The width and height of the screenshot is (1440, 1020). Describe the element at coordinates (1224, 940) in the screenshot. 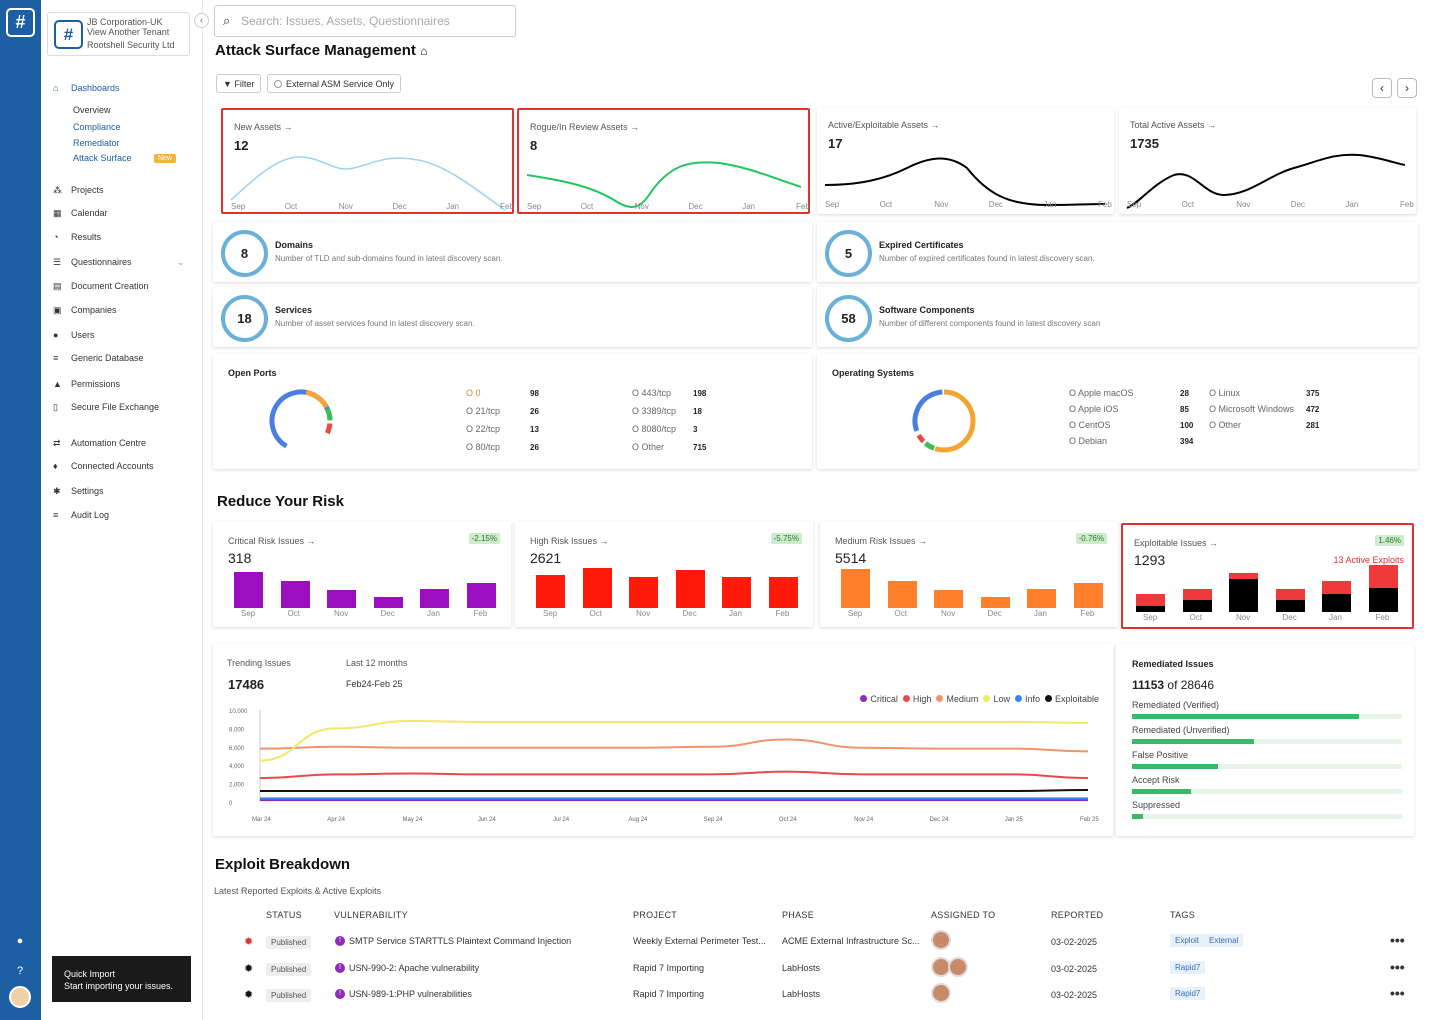

I see `tag-badge: External` at that location.